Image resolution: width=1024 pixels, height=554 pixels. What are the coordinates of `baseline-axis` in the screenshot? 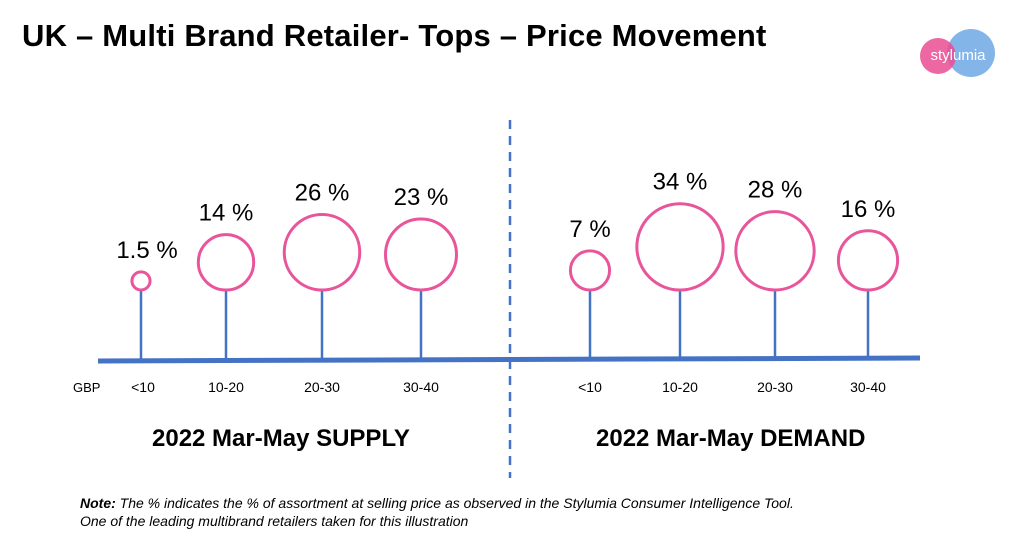 It's located at (509, 359).